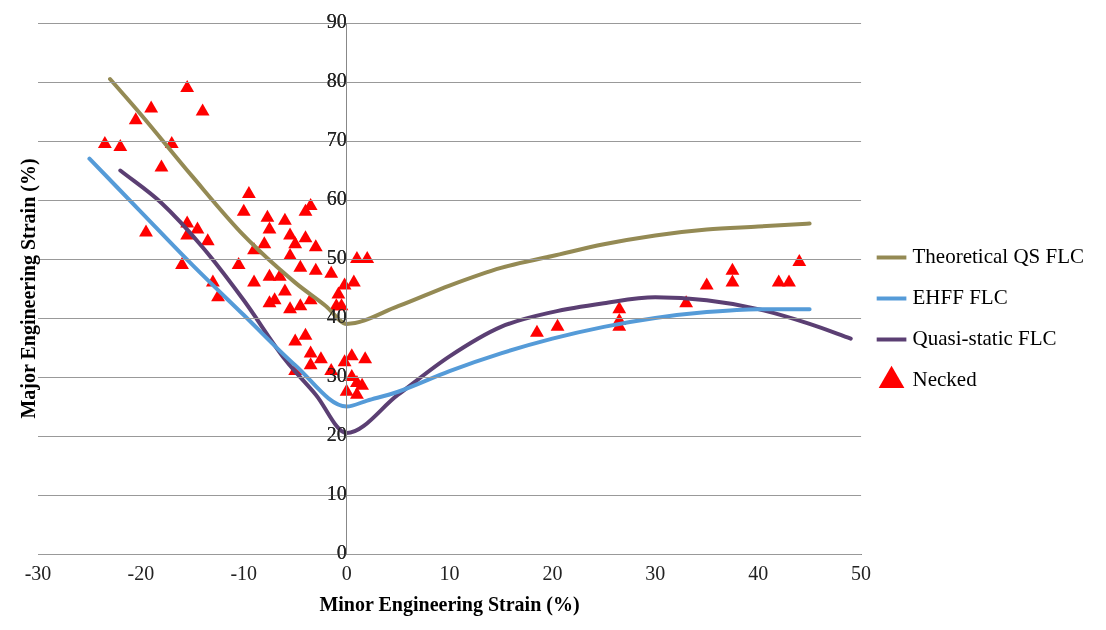 The image size is (1106, 630). What do you see at coordinates (244, 573) in the screenshot?
I see `x-tick-label: -10` at bounding box center [244, 573].